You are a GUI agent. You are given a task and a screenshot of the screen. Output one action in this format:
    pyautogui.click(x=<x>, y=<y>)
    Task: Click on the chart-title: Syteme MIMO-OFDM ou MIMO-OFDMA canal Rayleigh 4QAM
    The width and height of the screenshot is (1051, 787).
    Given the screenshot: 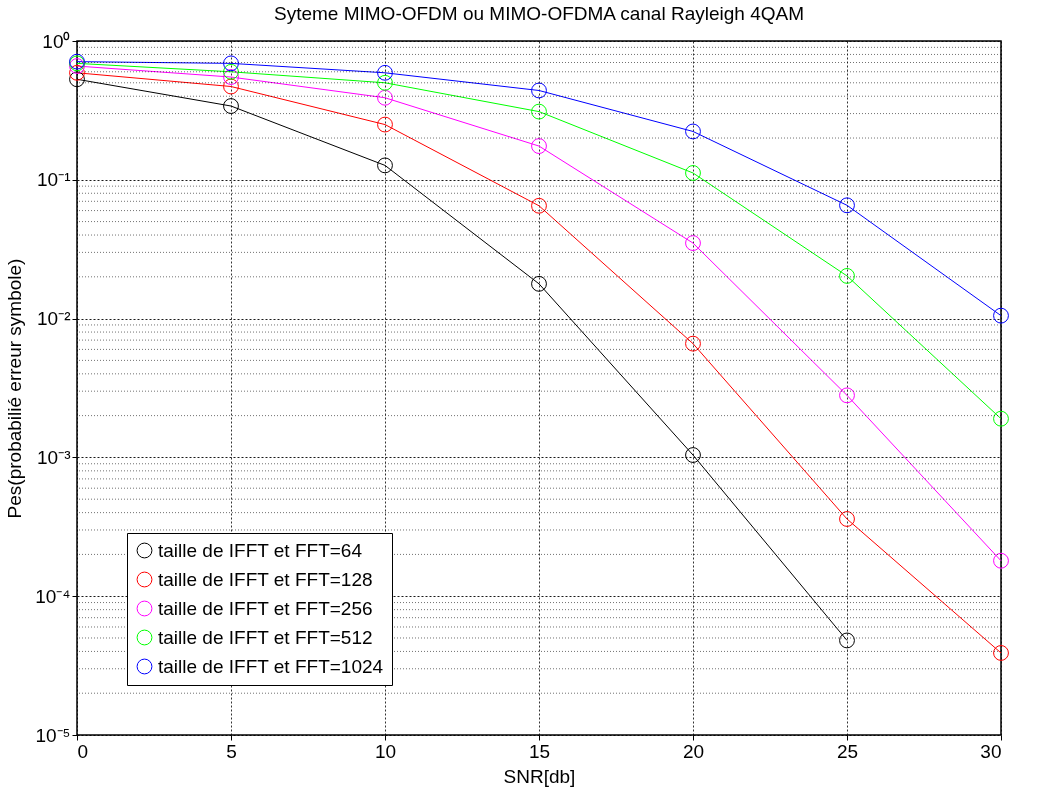 What is the action you would take?
    pyautogui.click(x=539, y=13)
    